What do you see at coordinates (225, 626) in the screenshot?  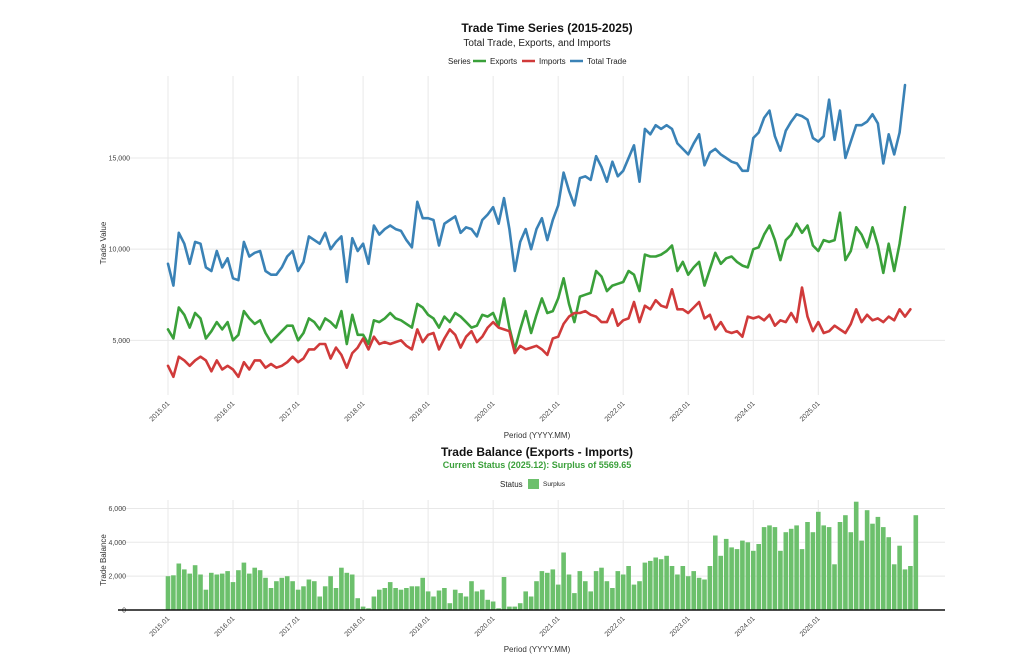 I see `bar-chart-x-tick-label: 2016.01` at bounding box center [225, 626].